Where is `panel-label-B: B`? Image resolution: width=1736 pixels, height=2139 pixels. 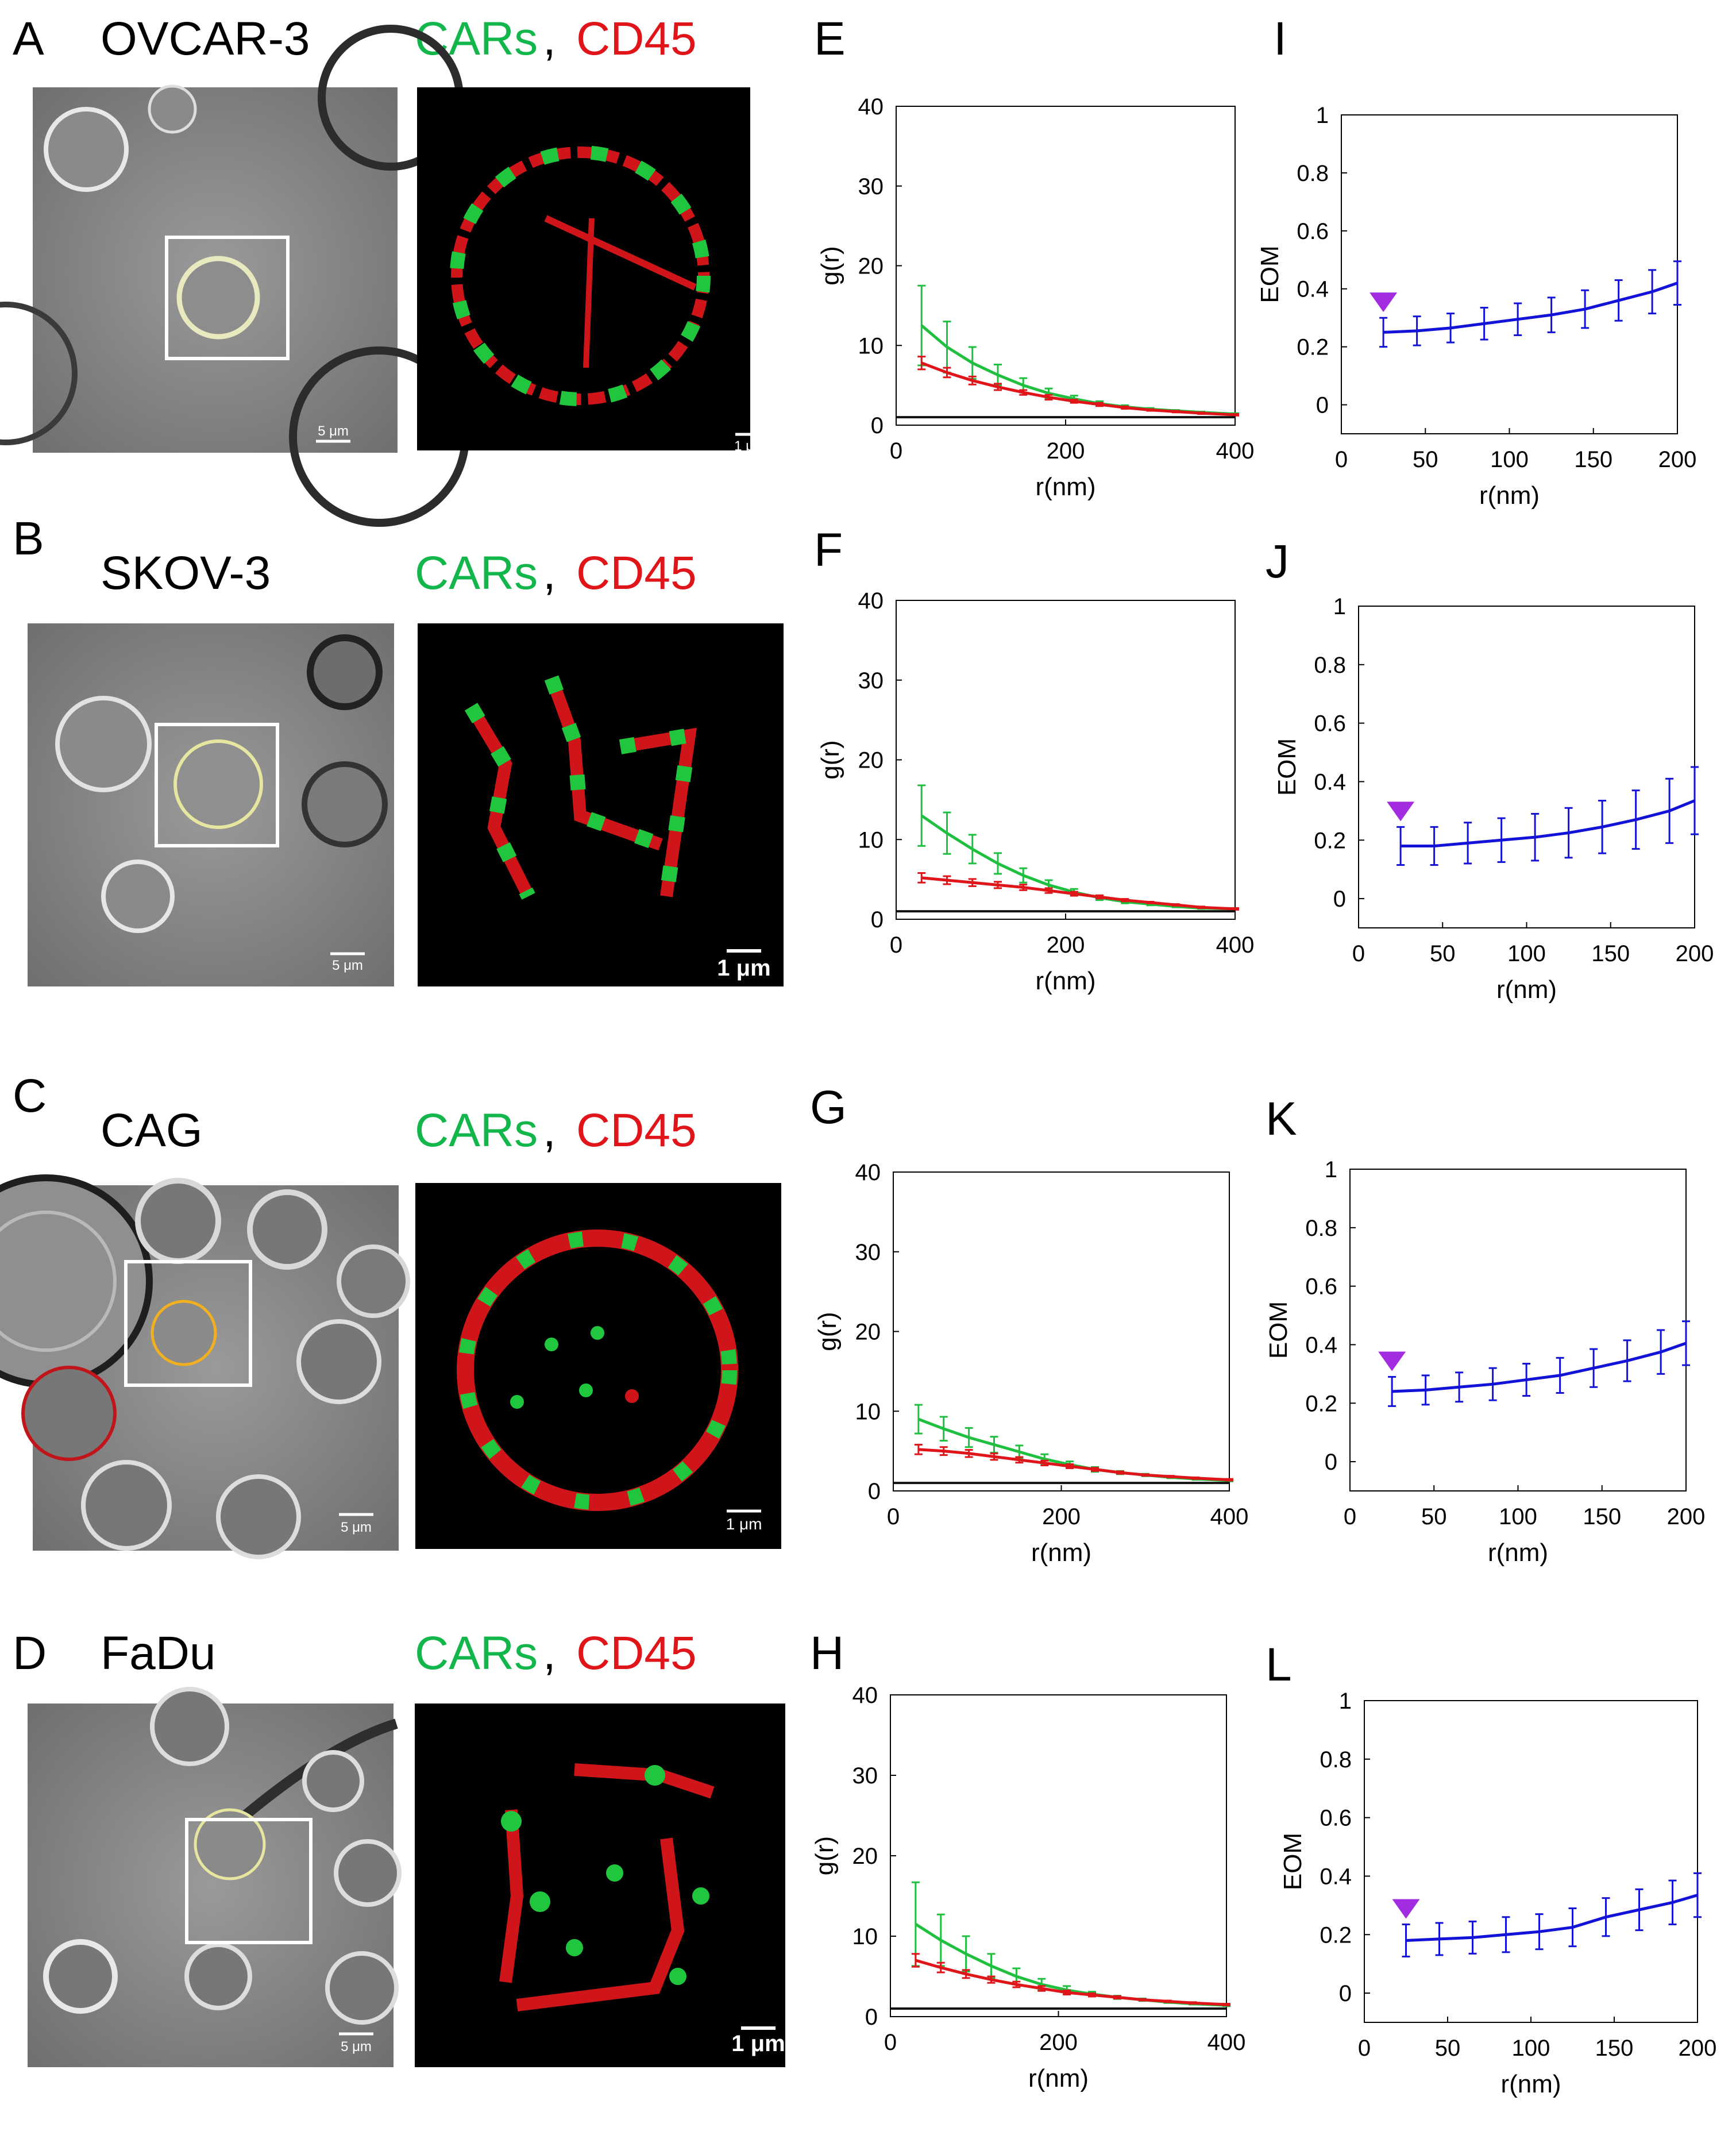
panel-label-B: B is located at coordinates (28, 538).